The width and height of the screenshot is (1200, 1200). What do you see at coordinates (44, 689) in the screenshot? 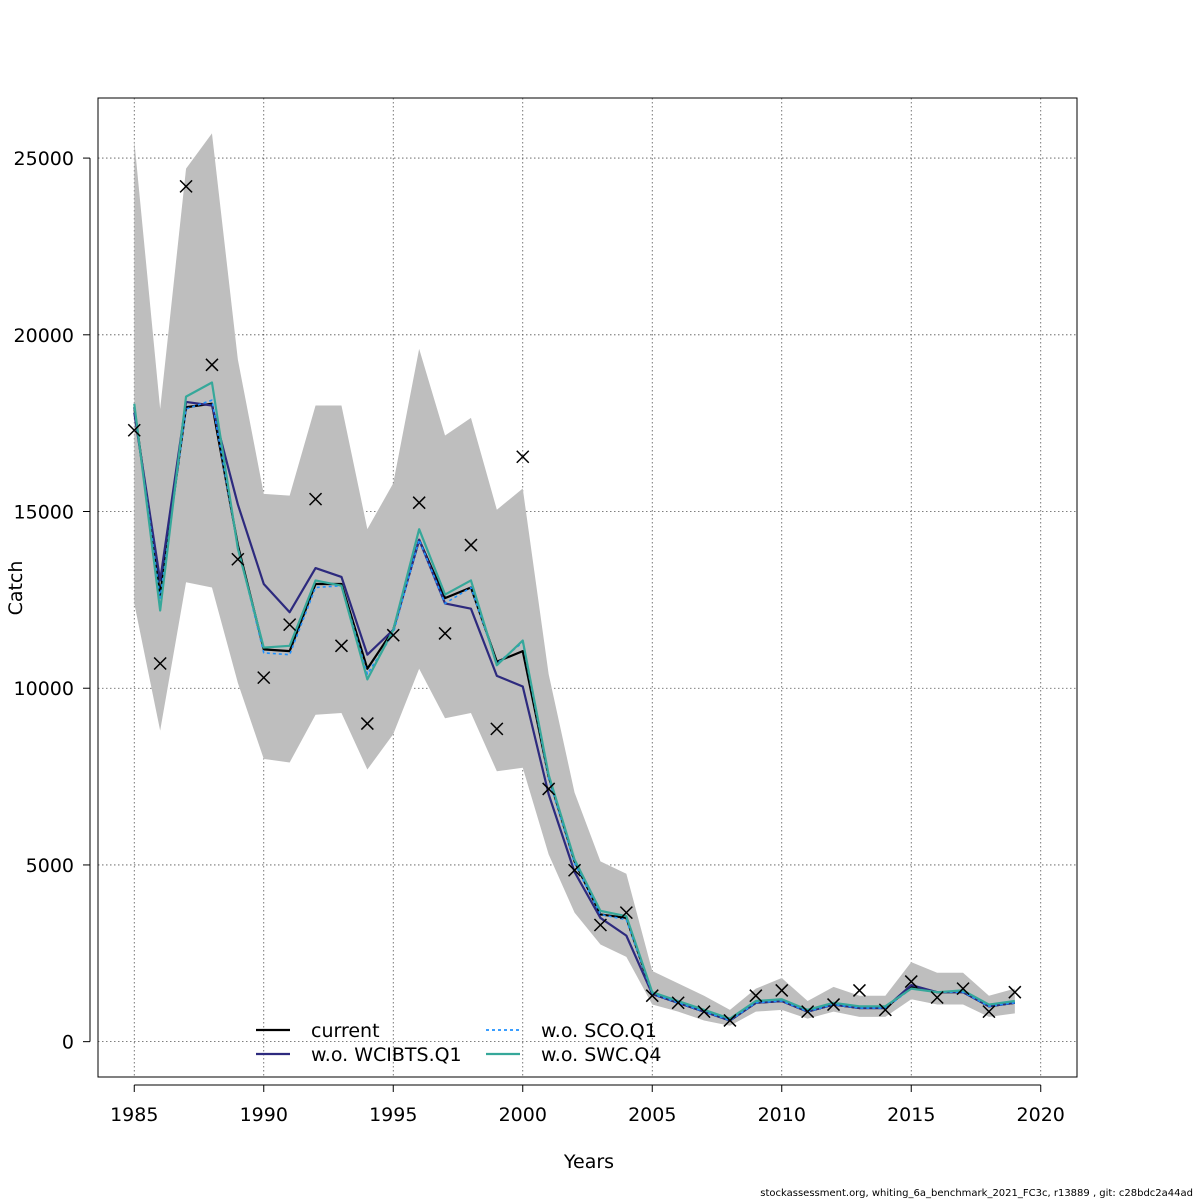
I see `y-tick-label-10000: 10000` at bounding box center [44, 689].